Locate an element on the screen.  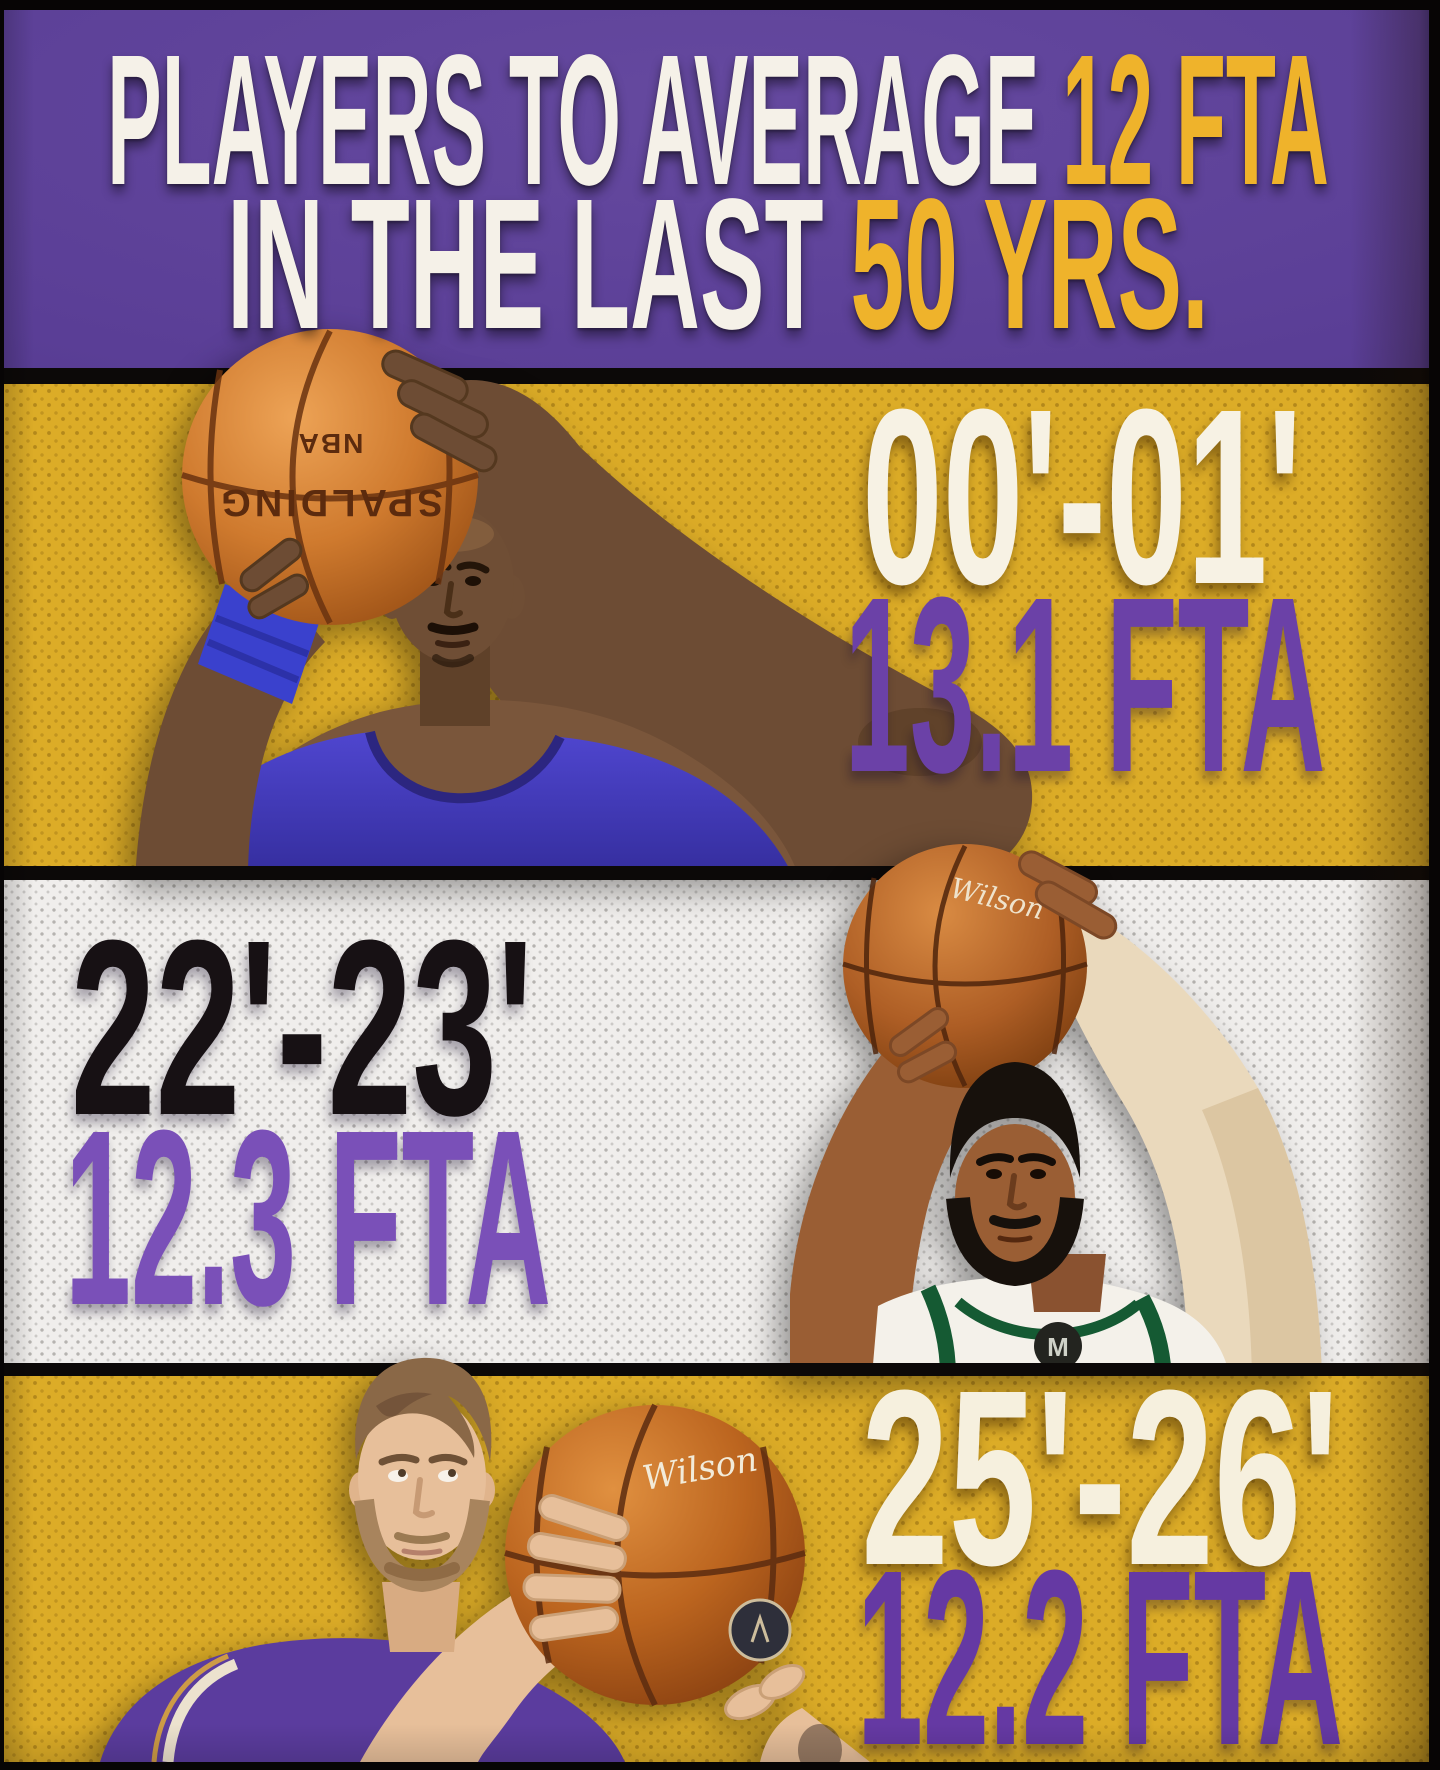
player-photo-giannis: Wilson M is located at coordinates (1056, 1110).